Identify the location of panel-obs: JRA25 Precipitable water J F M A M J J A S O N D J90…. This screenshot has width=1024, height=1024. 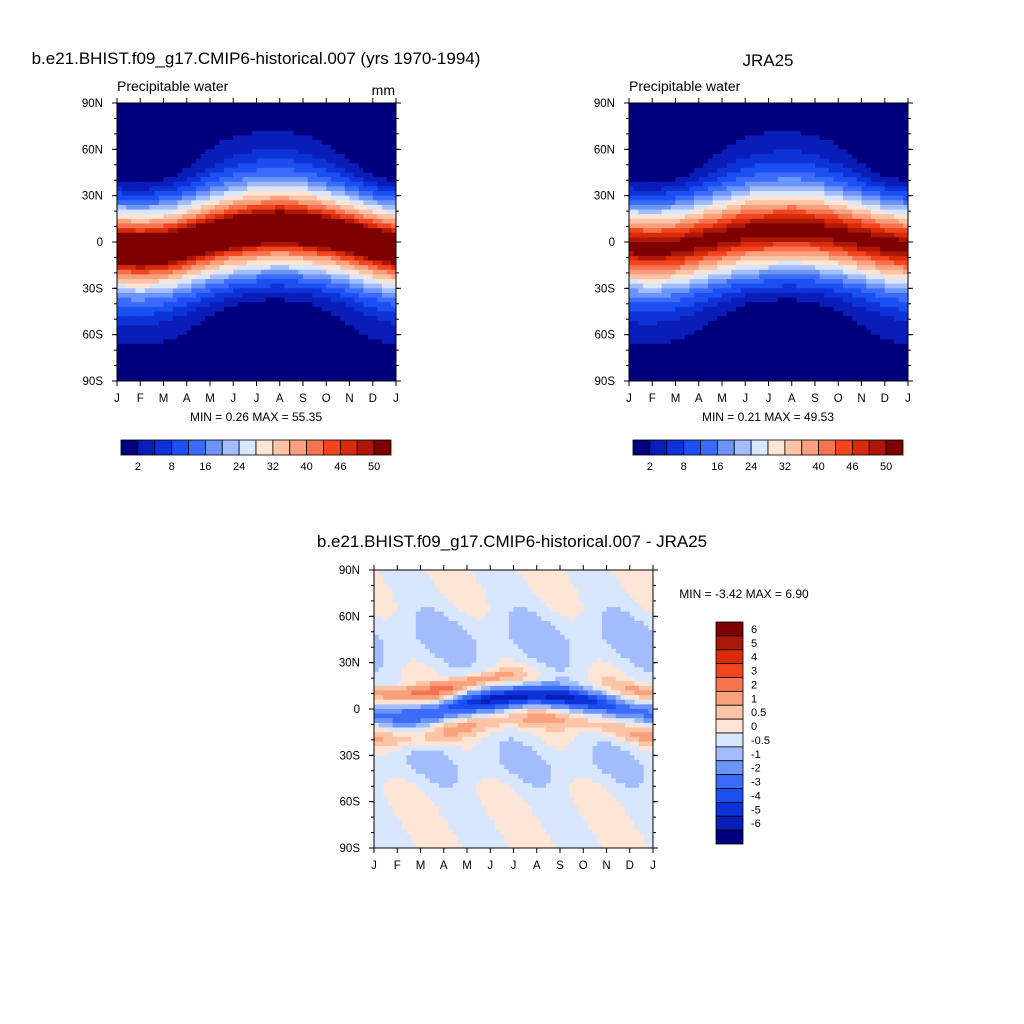
(753, 262).